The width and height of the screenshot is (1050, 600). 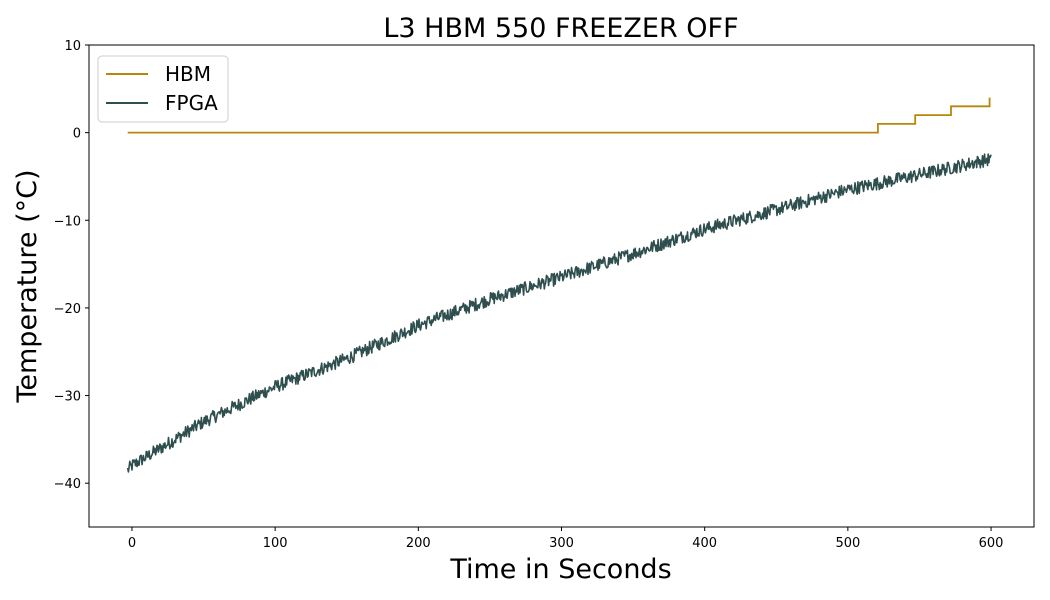 I want to click on x-axis-label: Time in Seconds, so click(x=560, y=569).